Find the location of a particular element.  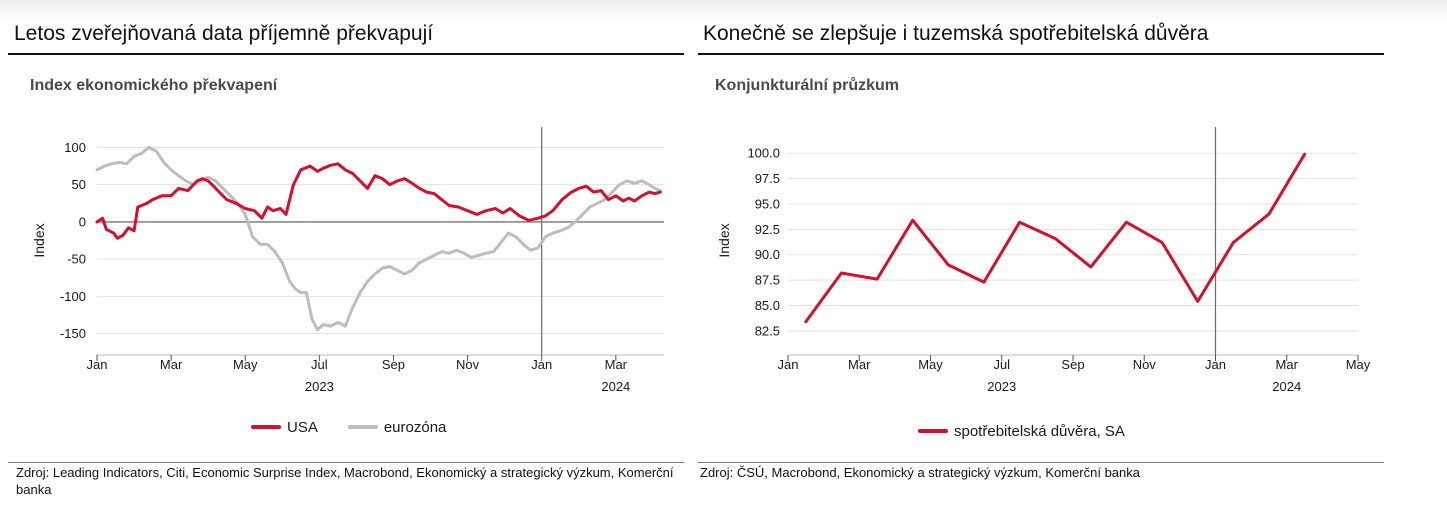

right-chart-subtitle: Konjunkturální průzkum is located at coordinates (807, 85).